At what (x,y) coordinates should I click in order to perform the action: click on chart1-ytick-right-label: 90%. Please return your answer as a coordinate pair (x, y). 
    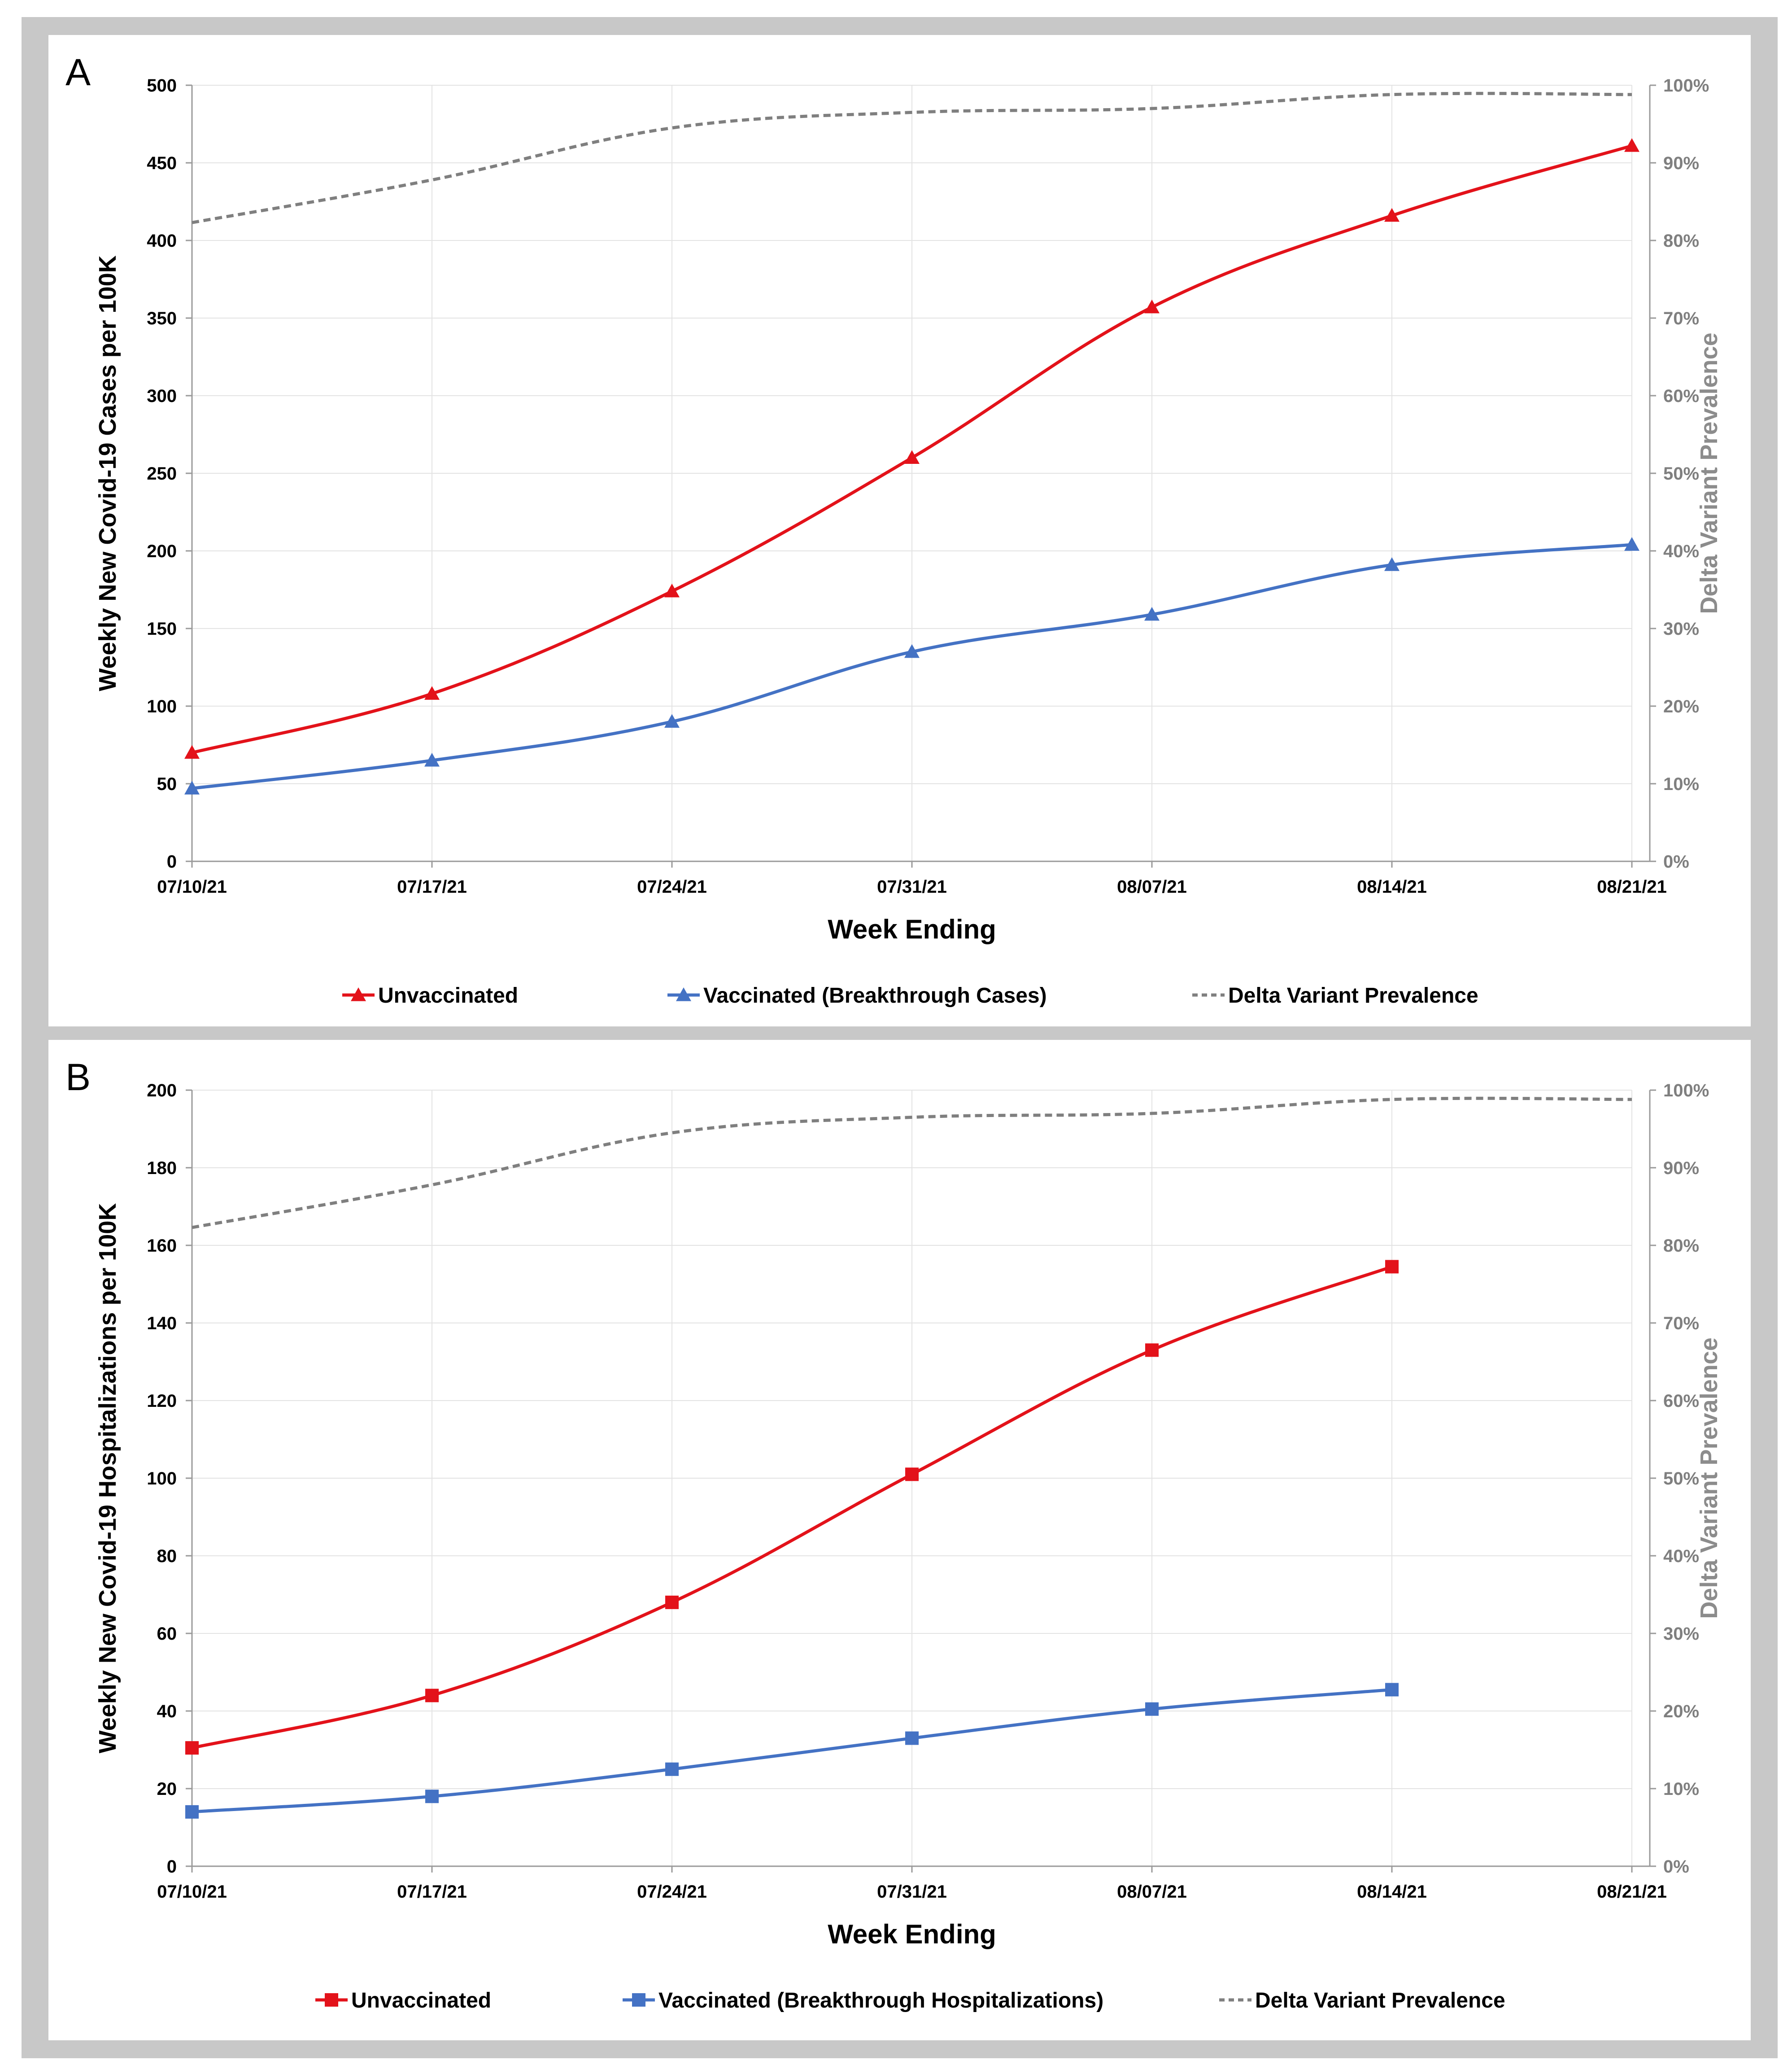
    Looking at the image, I should click on (1681, 1168).